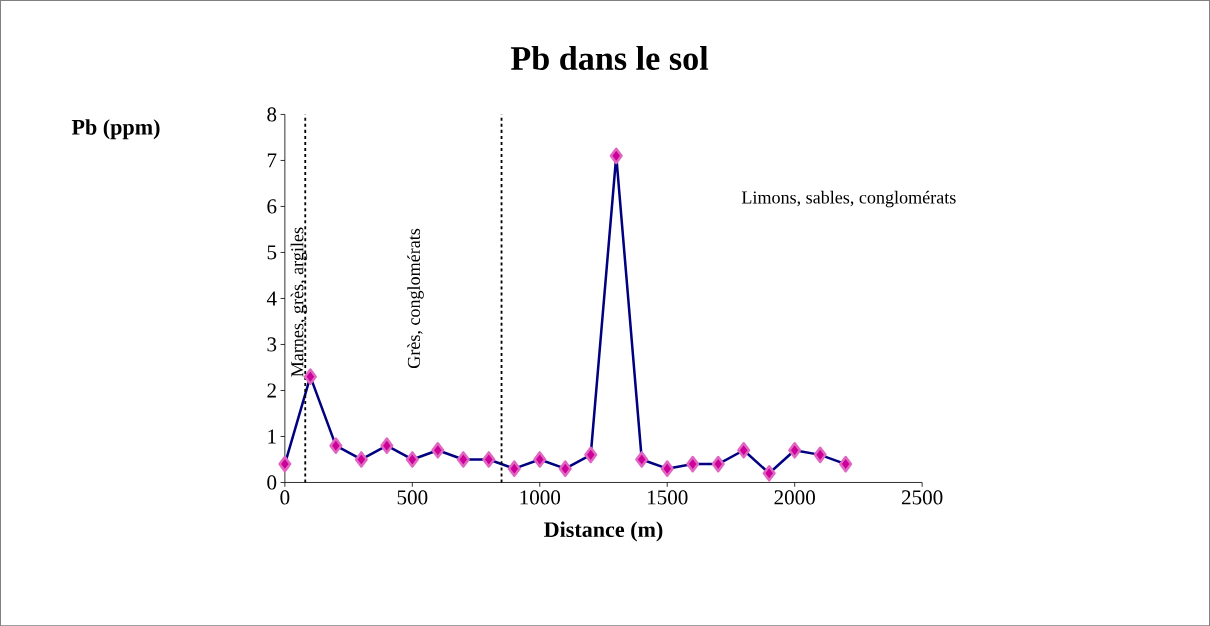  What do you see at coordinates (115, 129) in the screenshot?
I see `y-axis-title: Pb (ppm)` at bounding box center [115, 129].